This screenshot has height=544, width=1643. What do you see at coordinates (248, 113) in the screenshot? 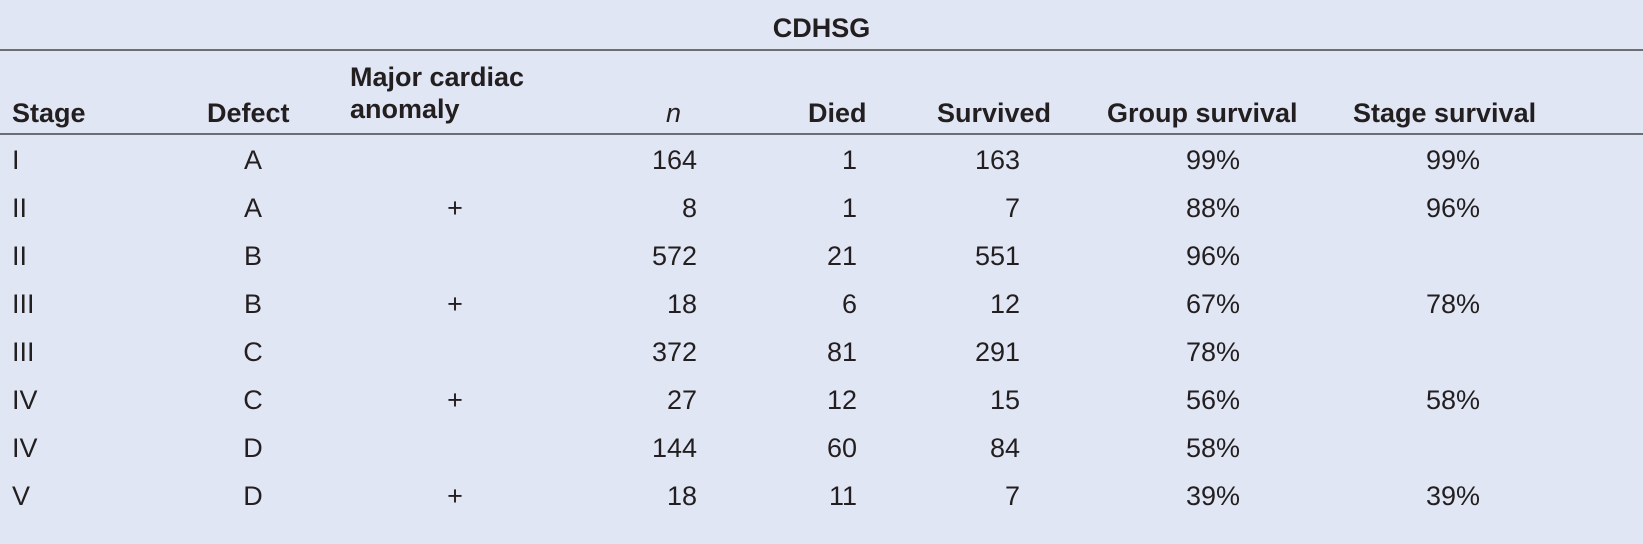
I see `column-header: Defect` at bounding box center [248, 113].